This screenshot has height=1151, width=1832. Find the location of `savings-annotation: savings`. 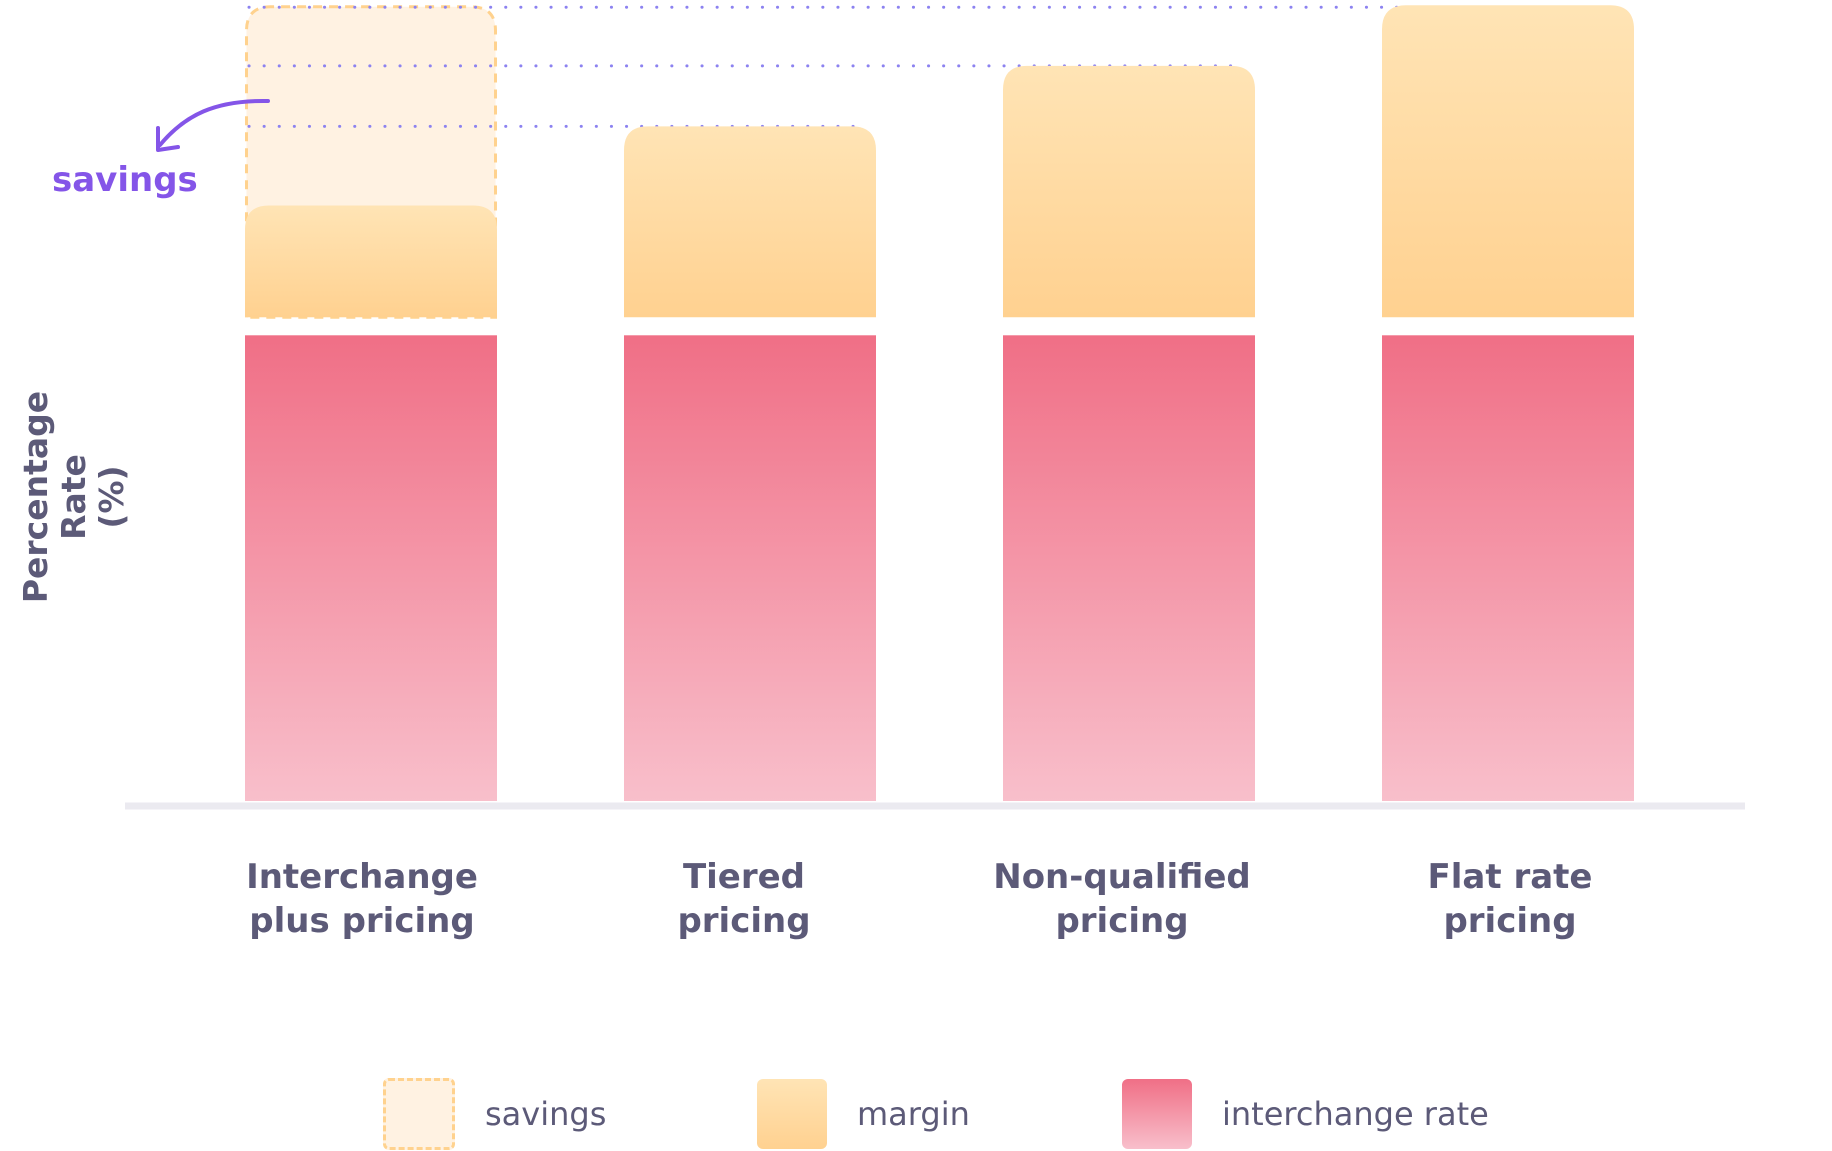

savings-annotation: savings is located at coordinates (125, 180).